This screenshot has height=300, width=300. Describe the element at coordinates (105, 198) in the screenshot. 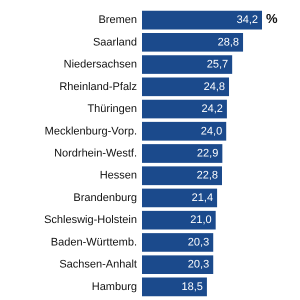

I see `y-tick-label: Brandenburg` at that location.